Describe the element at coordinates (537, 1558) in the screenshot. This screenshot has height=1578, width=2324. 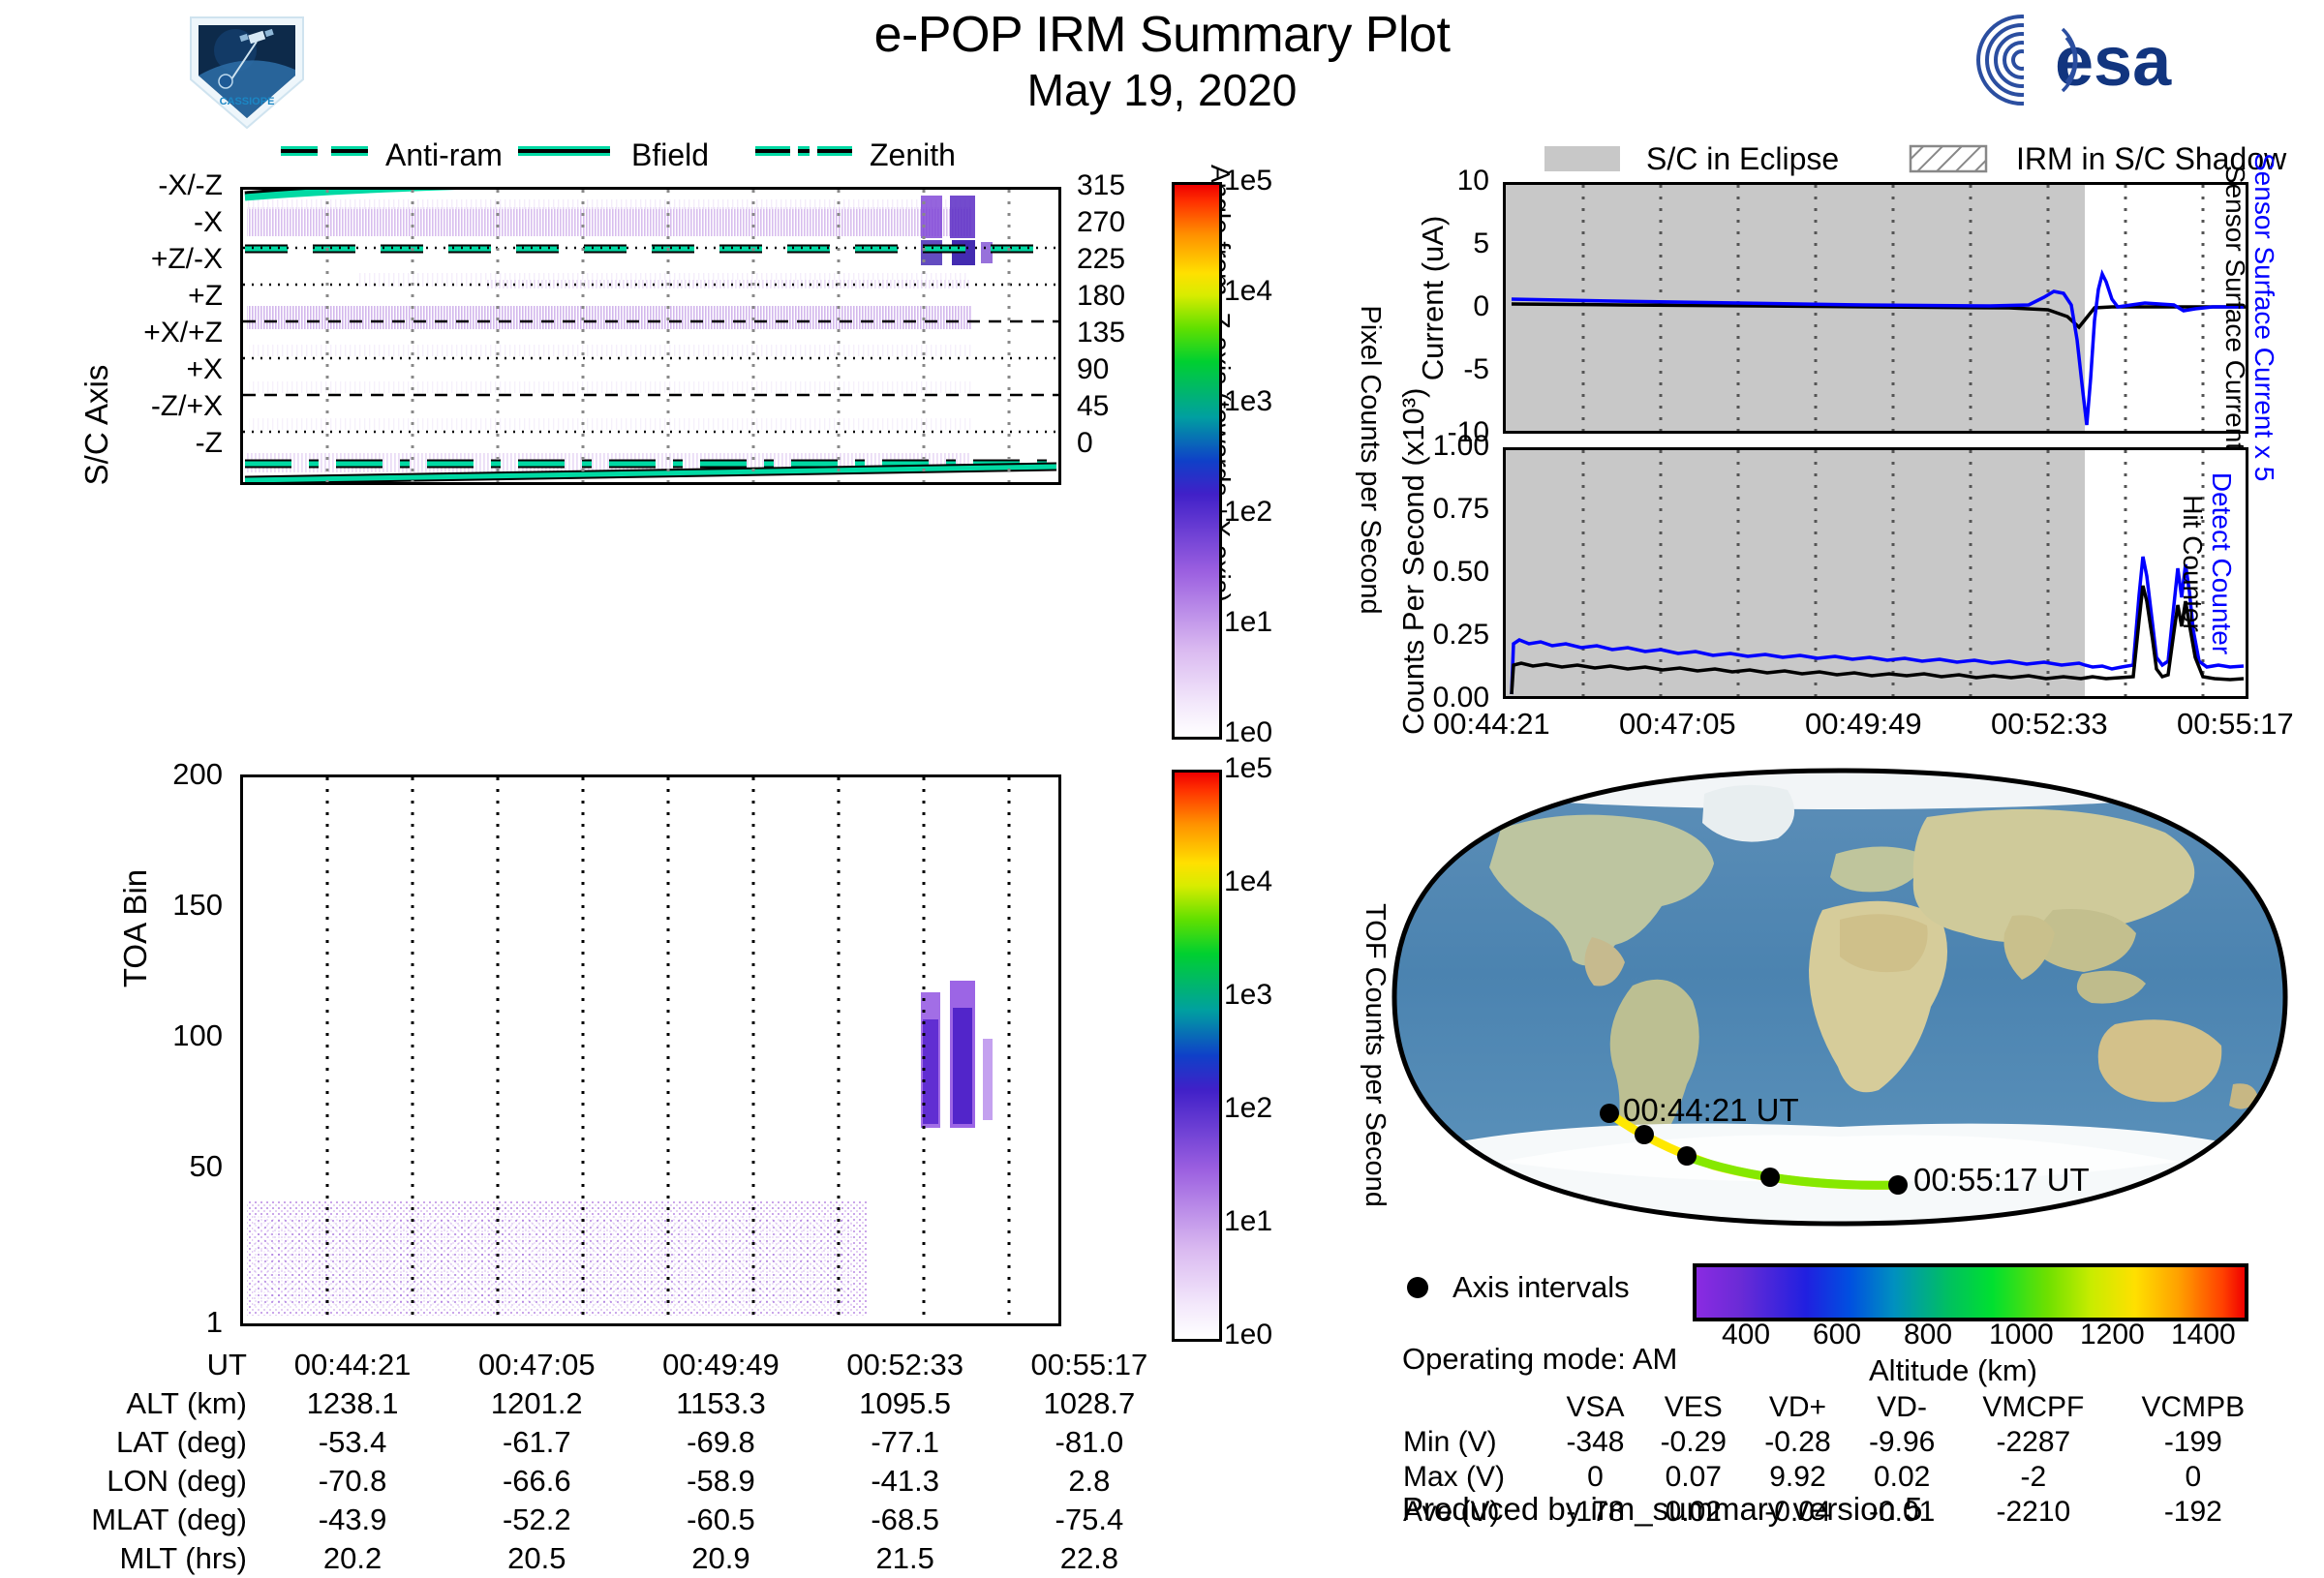
I see `cell: 20.5` at that location.